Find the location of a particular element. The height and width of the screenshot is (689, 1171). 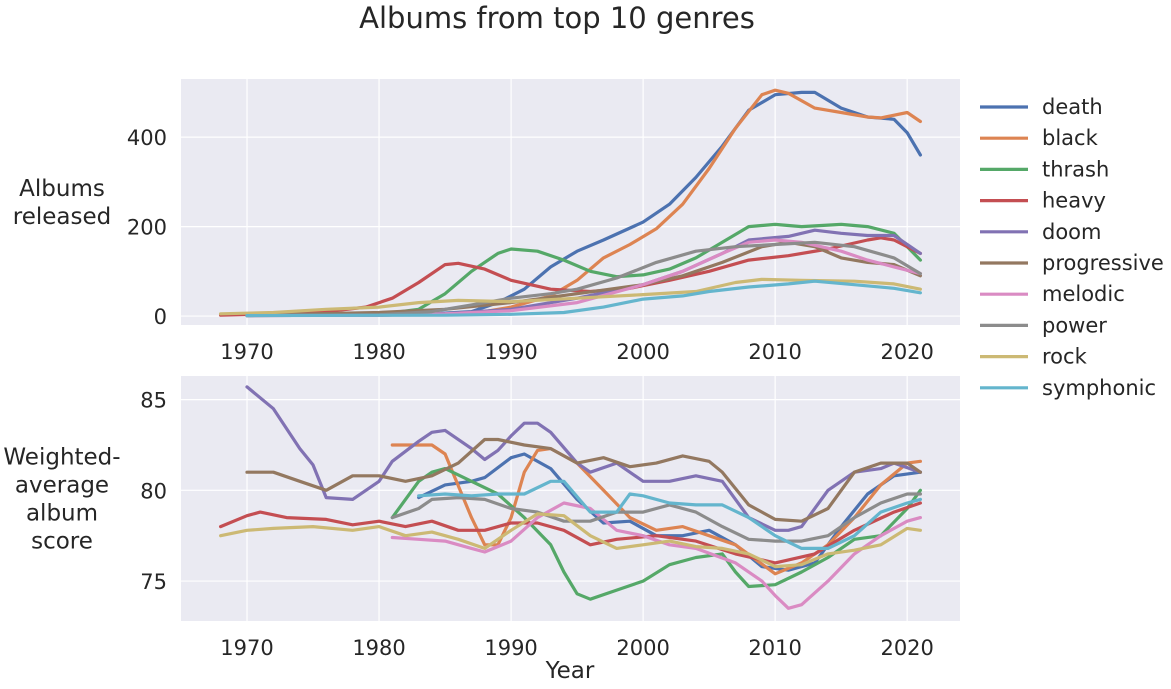

legend-label-doom: doom is located at coordinates (1071, 232).